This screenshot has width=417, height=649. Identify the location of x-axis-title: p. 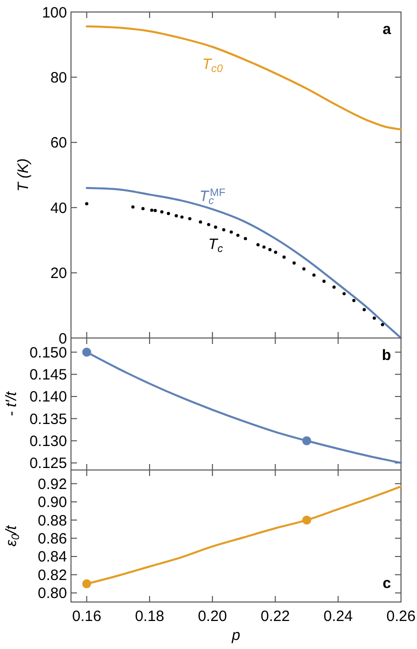
(235, 635).